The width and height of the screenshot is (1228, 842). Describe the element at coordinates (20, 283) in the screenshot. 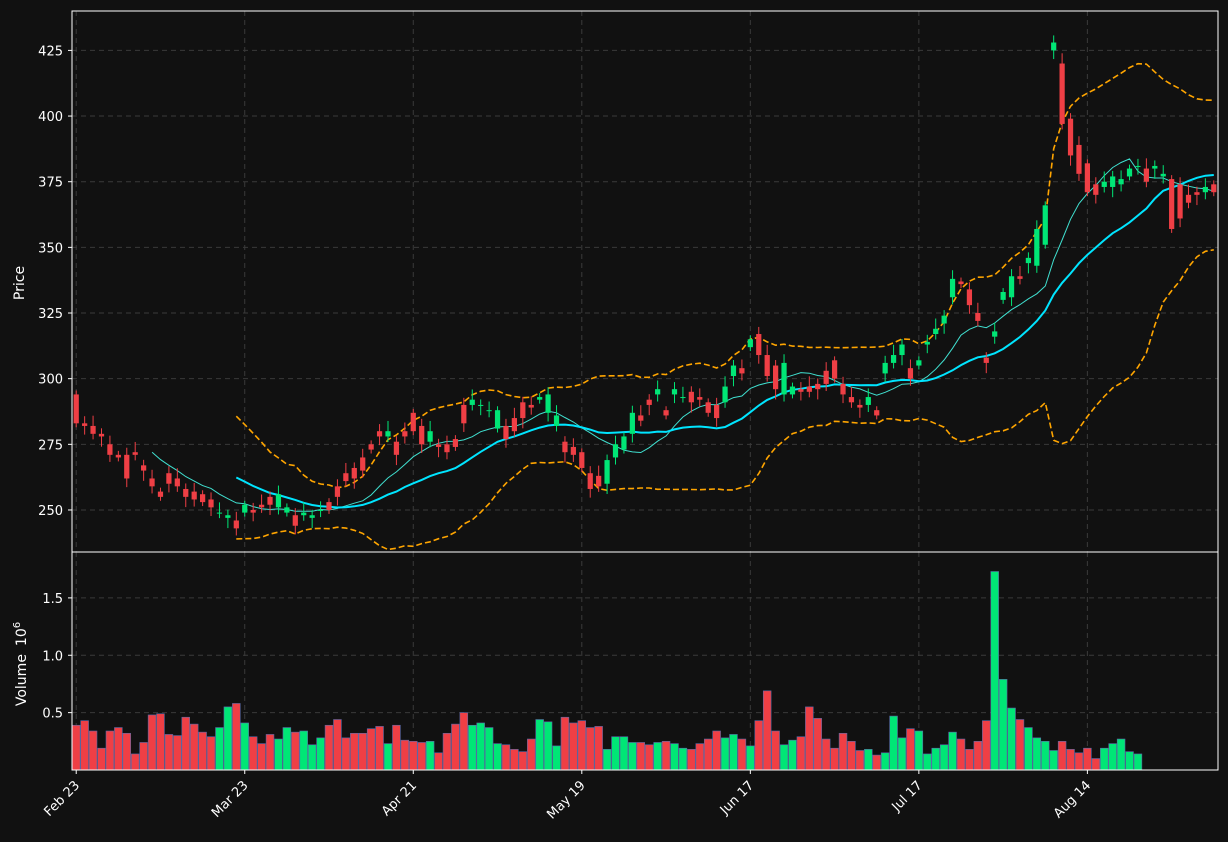

I see `price-axis-label: Price` at that location.